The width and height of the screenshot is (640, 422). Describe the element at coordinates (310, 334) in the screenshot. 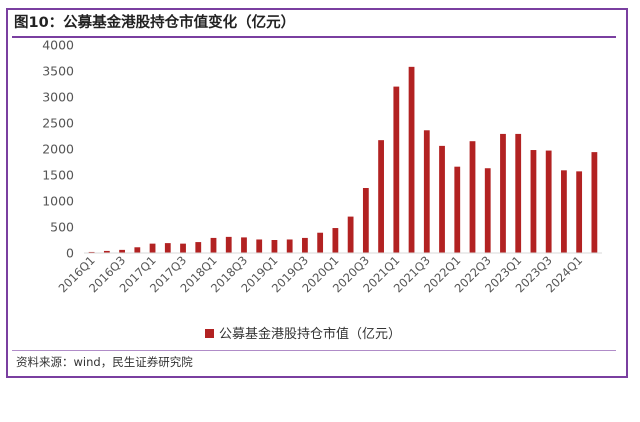

I see `legend-label: 公募基金港股持仓市值（亿元）` at that location.